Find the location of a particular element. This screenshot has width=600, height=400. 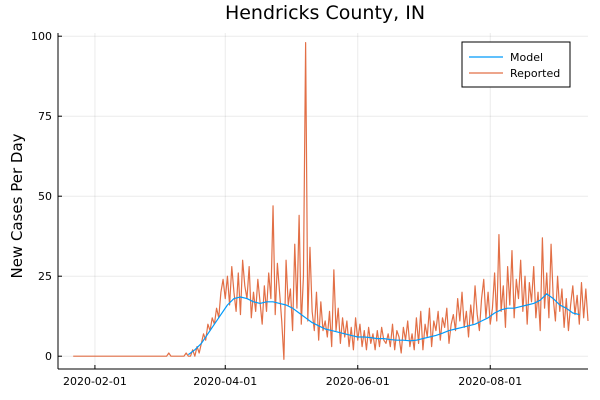

y-tick-label: 75 is located at coordinates (45, 116).